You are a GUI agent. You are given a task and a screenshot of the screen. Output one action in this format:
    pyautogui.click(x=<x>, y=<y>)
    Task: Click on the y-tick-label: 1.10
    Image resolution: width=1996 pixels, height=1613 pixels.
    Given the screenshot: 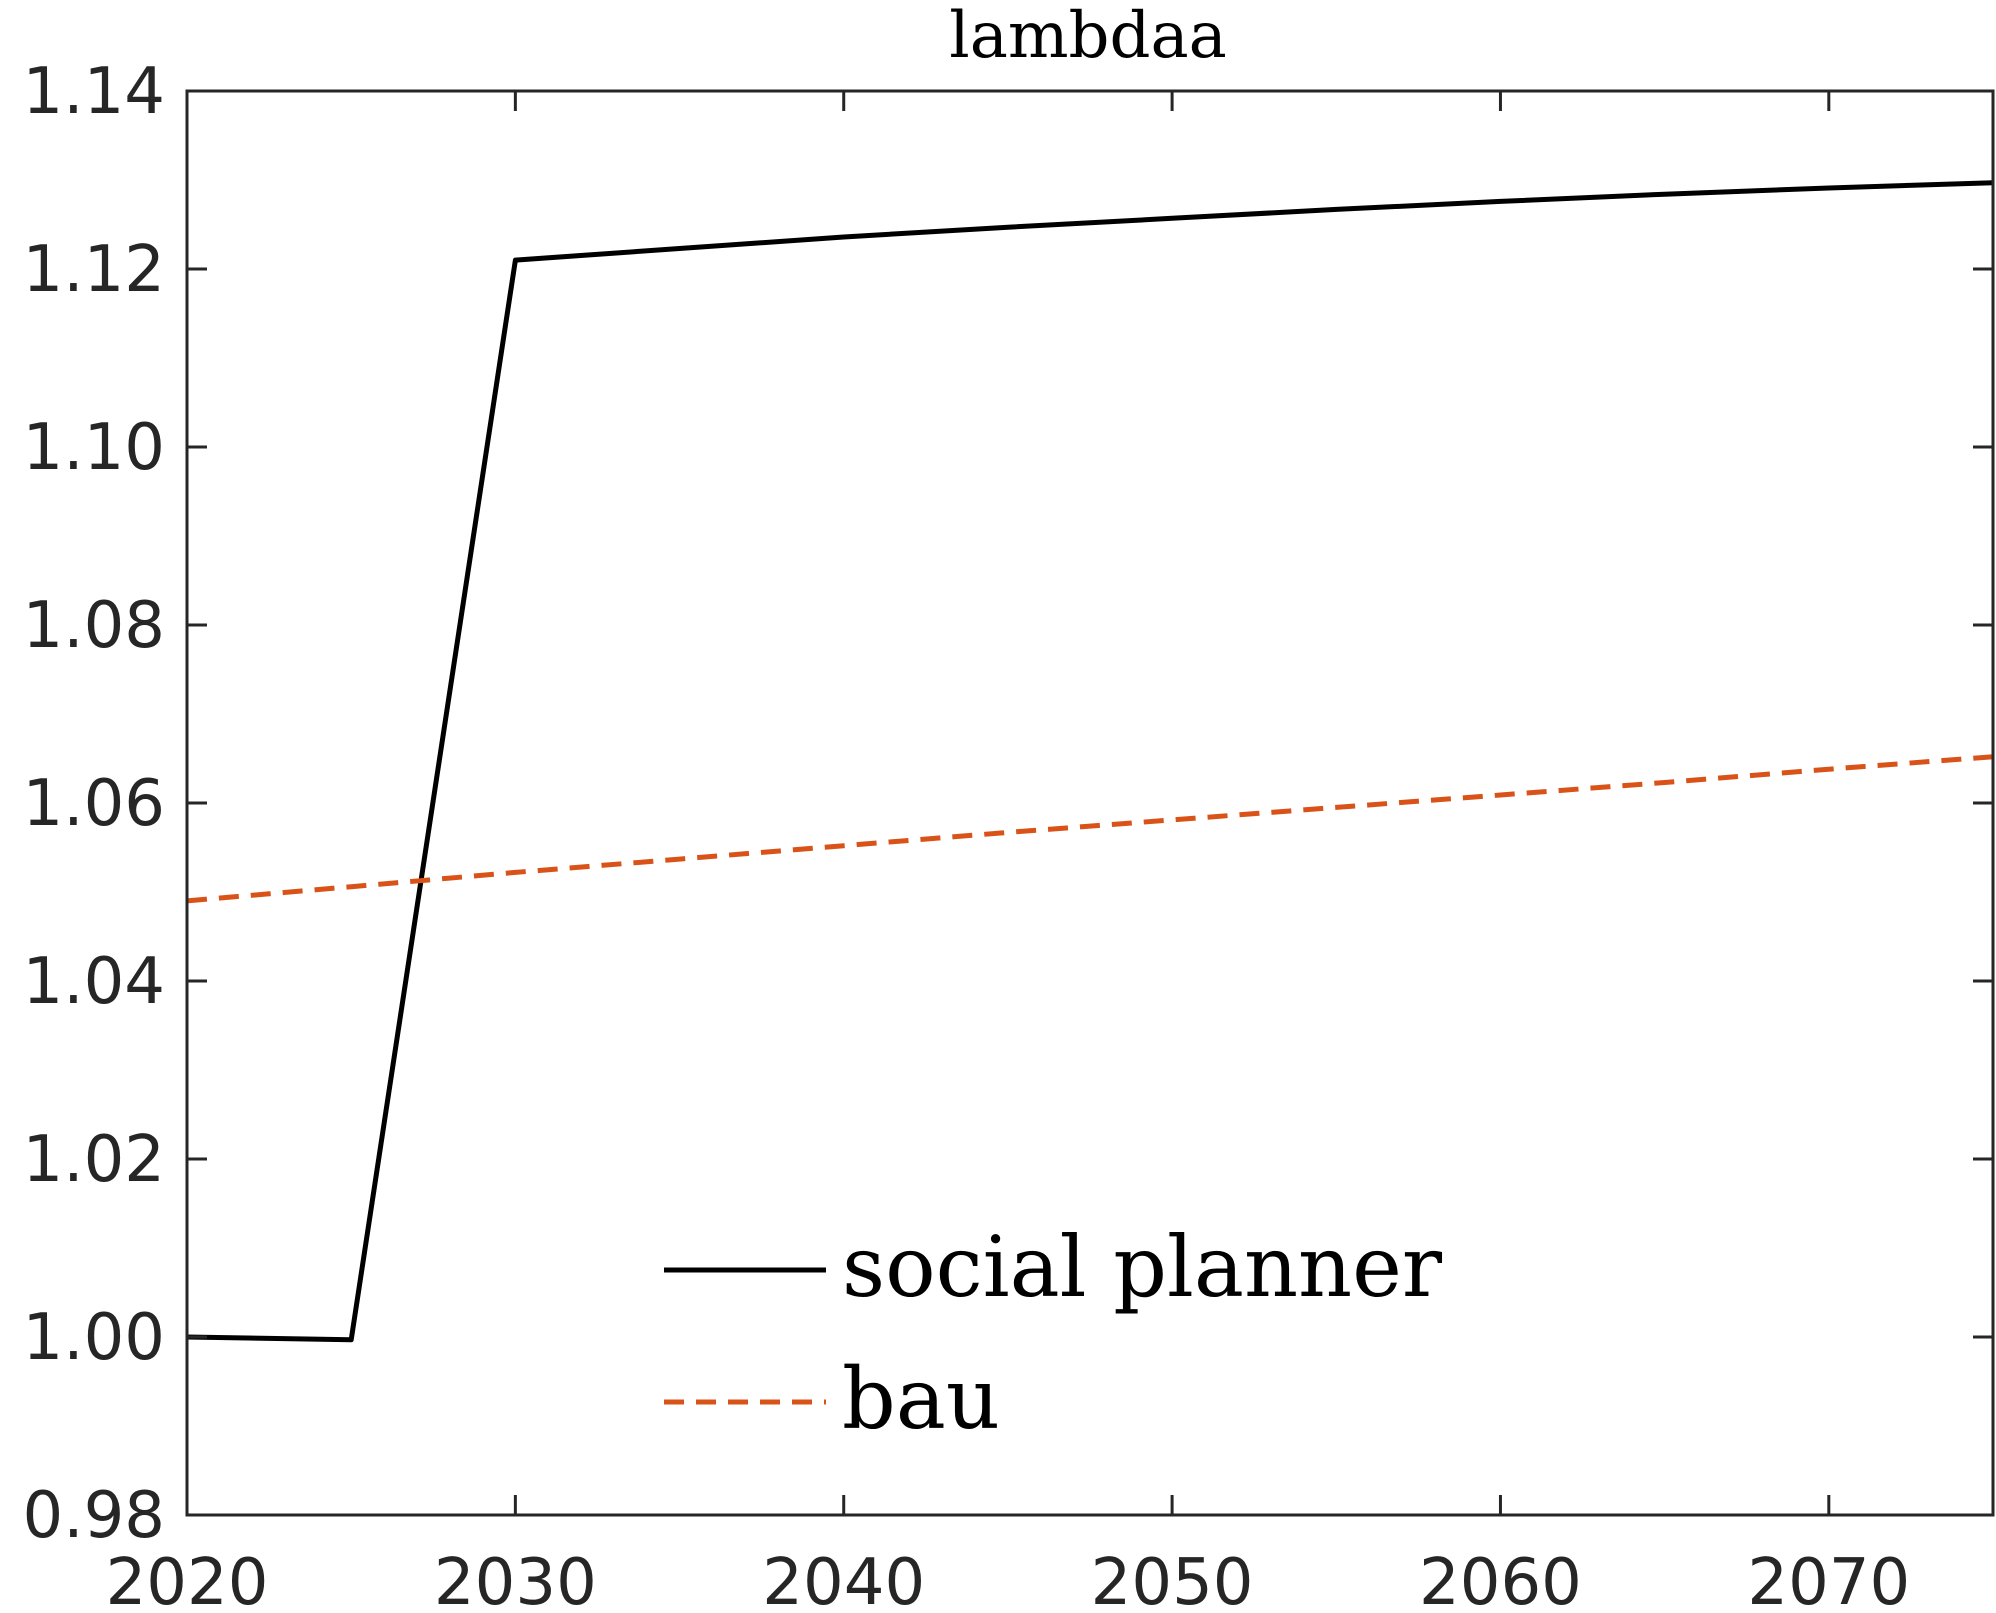 What is the action you would take?
    pyautogui.click(x=94, y=448)
    